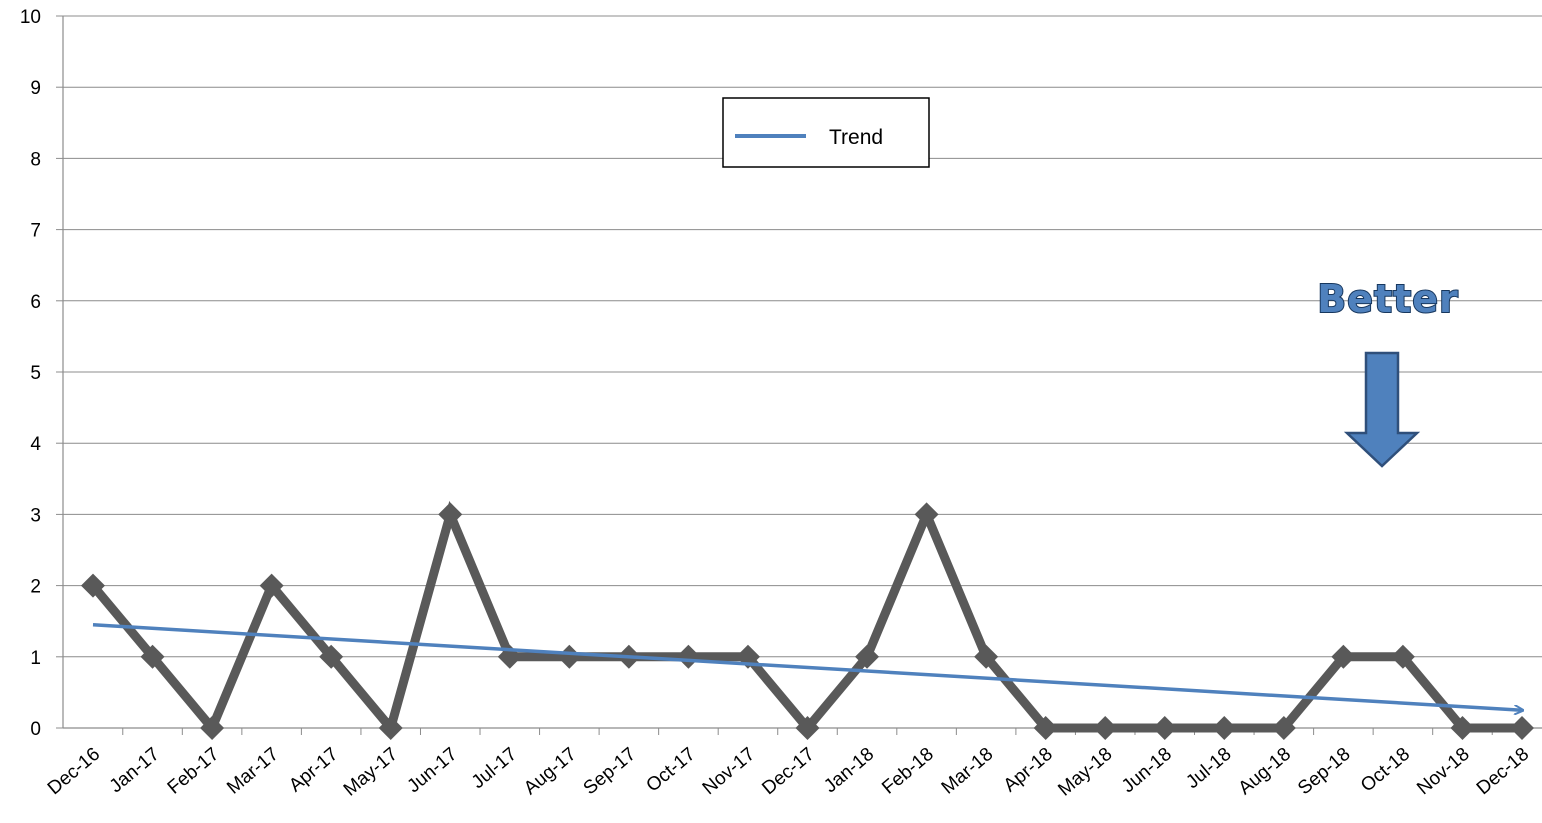  What do you see at coordinates (1265, 771) in the screenshot?
I see `x-tick-label-Aug-18: Aug-18` at bounding box center [1265, 771].